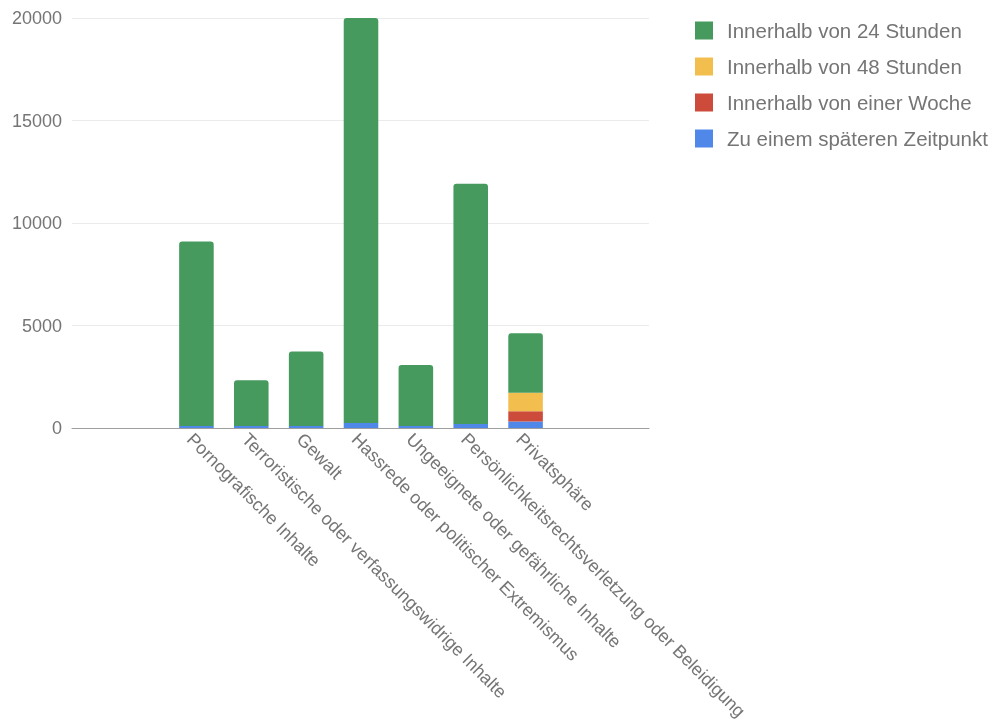 The image size is (1002, 724). Describe the element at coordinates (36, 223) in the screenshot. I see `y-tick-label: 10000` at that location.